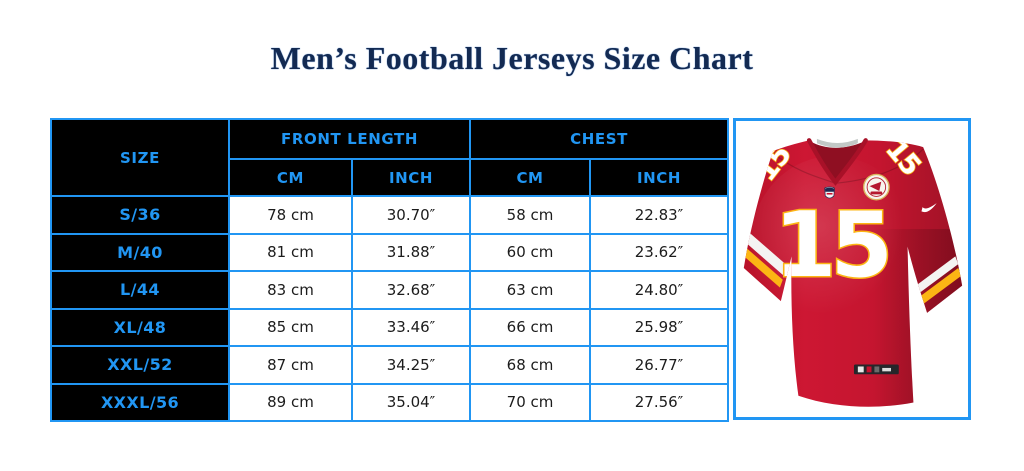 The image size is (1024, 471). I want to click on front-cm-cell: 83 cm, so click(290, 290).